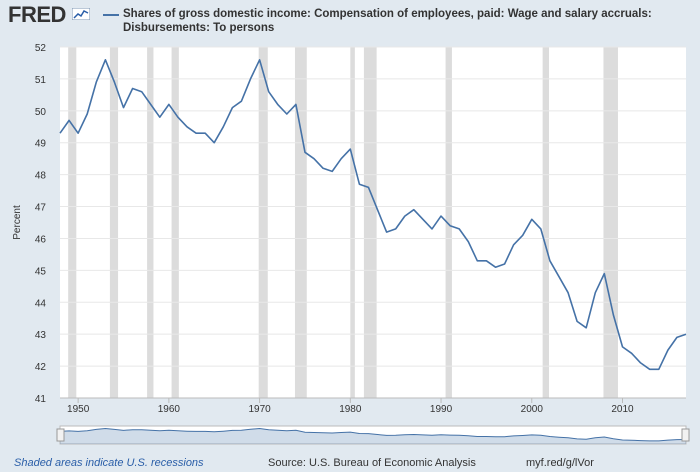  I want to click on recession-note-link: Shaded areas indicate U.S. recessions, so click(109, 463).